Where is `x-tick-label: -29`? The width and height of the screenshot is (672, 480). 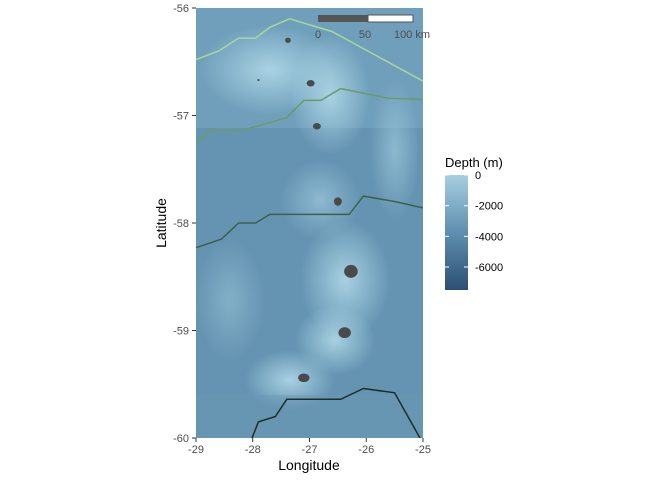
x-tick-label: -29 is located at coordinates (196, 450).